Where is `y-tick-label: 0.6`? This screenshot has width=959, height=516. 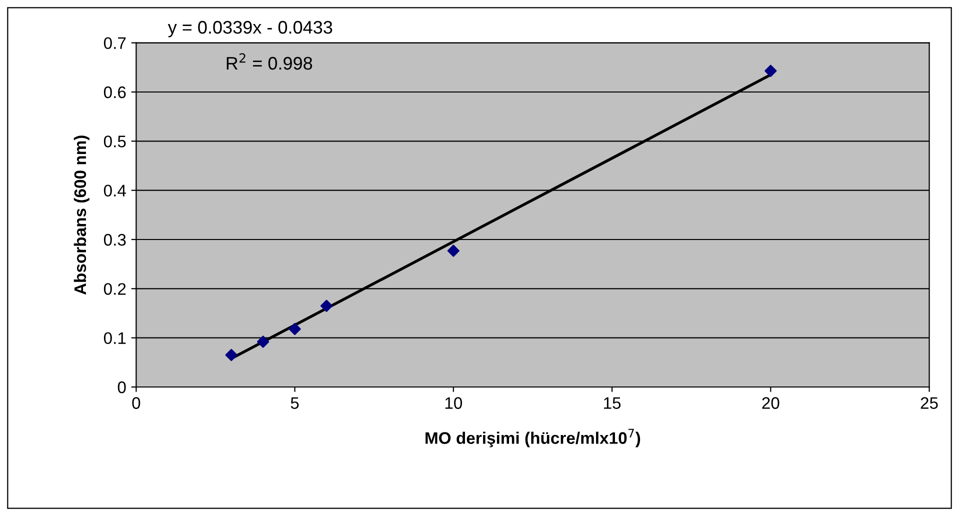
y-tick-label: 0.6 is located at coordinates (115, 92).